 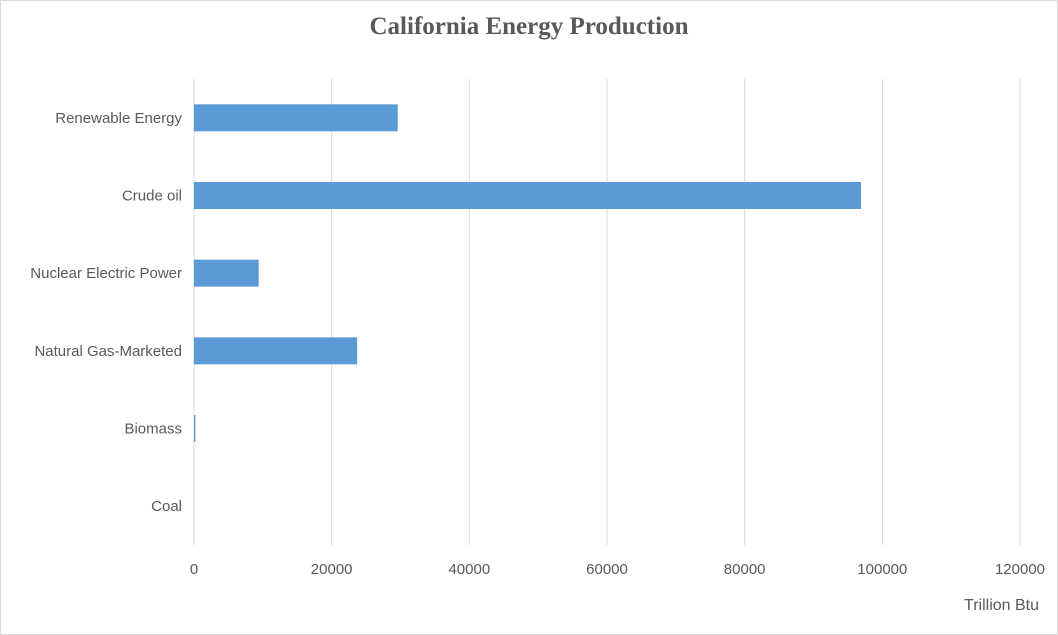 What do you see at coordinates (153, 429) in the screenshot?
I see `category-label: Biomass` at bounding box center [153, 429].